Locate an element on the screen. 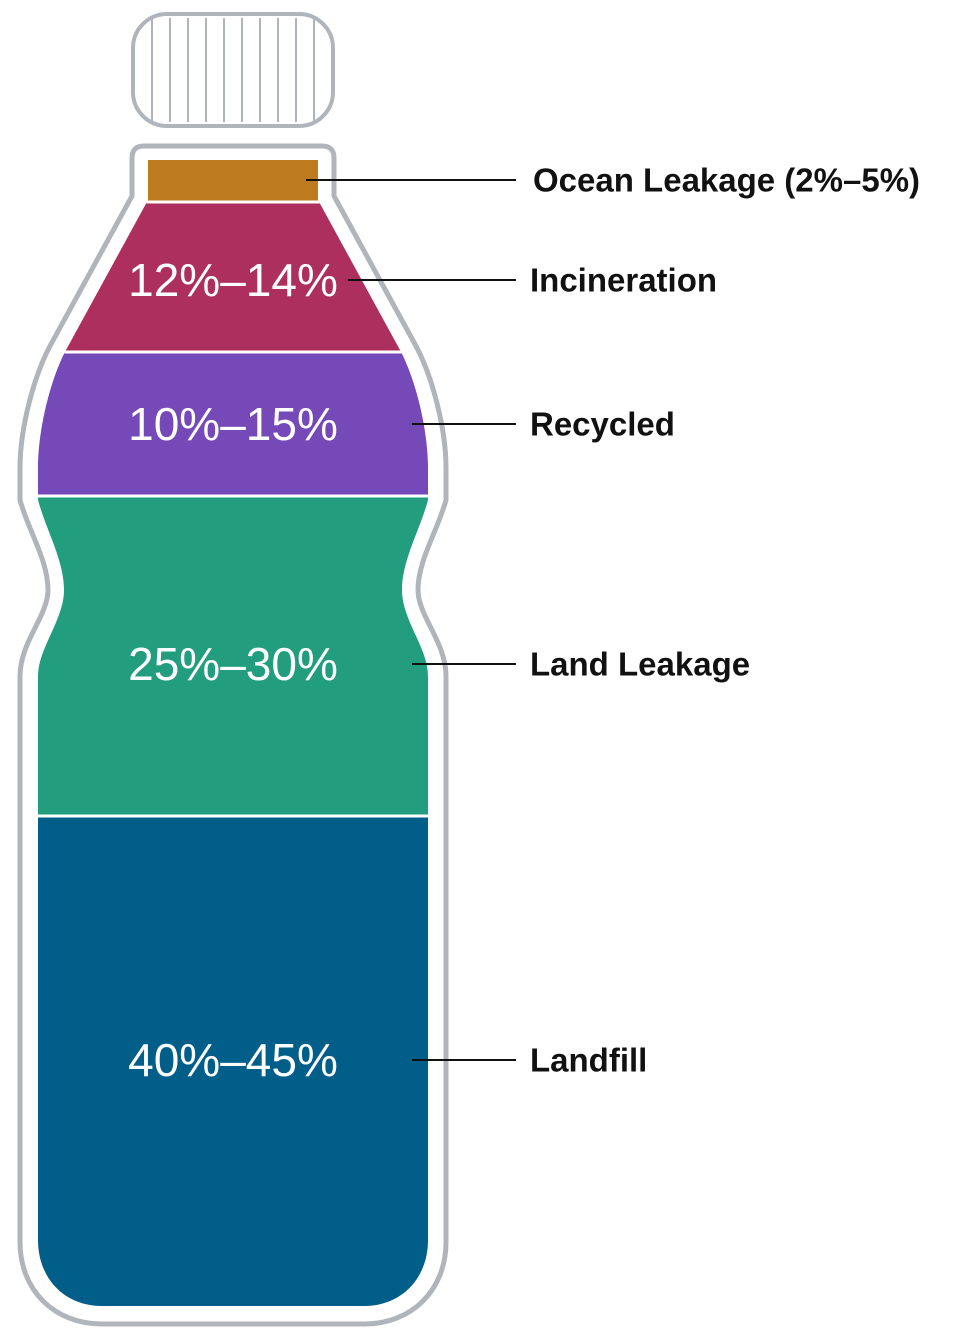 The image size is (960, 1336). percent-label-recycled: 10%–15% is located at coordinates (233, 424).